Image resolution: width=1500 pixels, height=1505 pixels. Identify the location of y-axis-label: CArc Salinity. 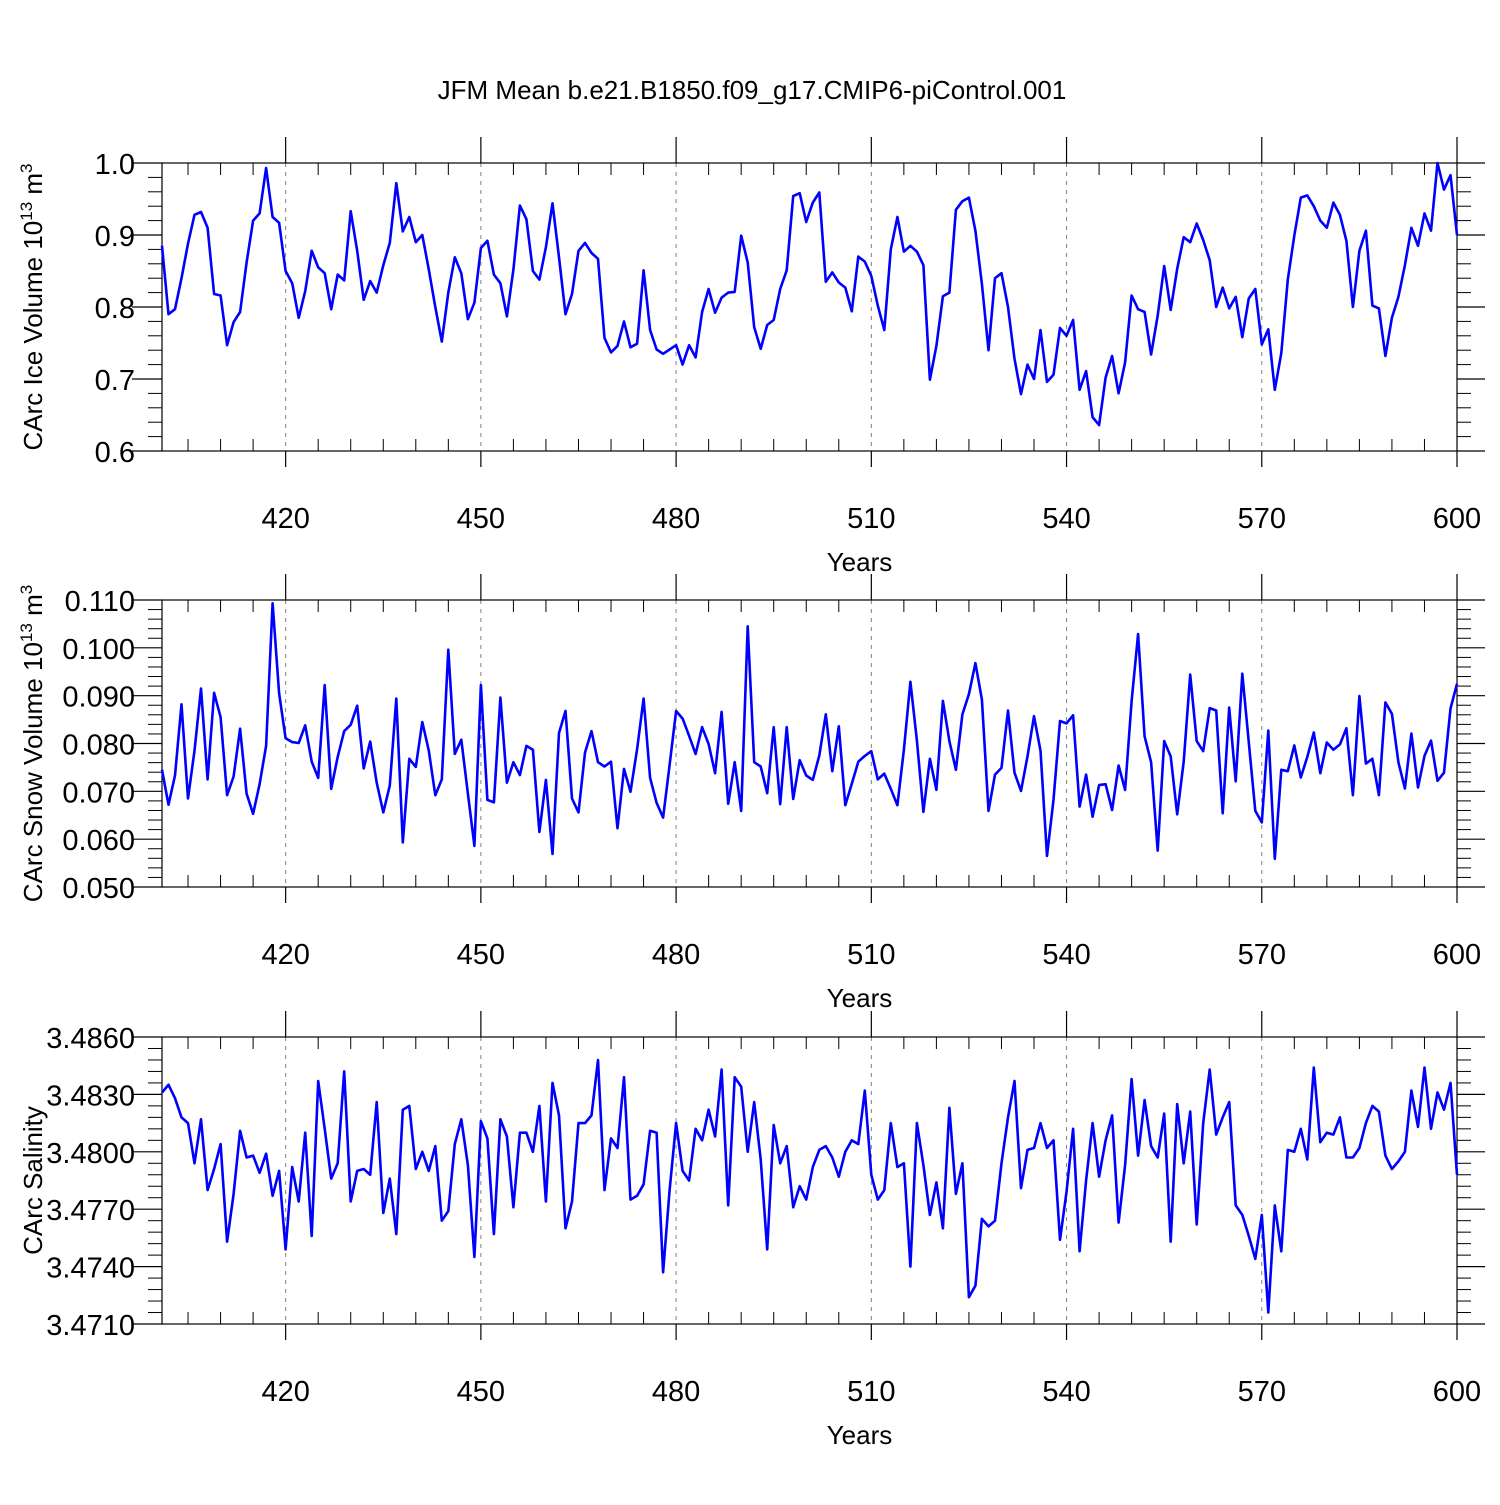
(33, 1180).